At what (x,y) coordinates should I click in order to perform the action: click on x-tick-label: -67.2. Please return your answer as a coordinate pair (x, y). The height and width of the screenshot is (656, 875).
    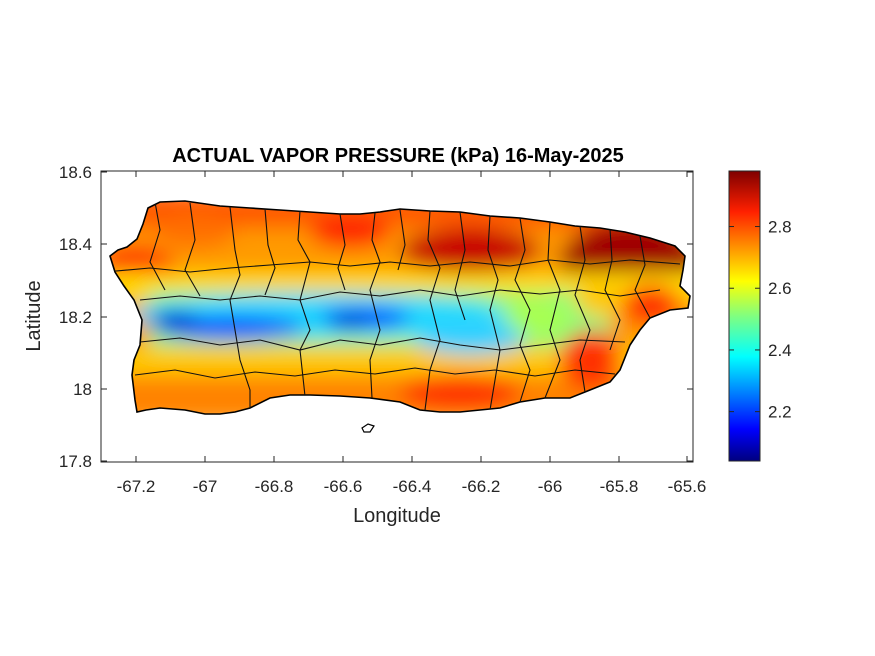
    Looking at the image, I should click on (136, 486).